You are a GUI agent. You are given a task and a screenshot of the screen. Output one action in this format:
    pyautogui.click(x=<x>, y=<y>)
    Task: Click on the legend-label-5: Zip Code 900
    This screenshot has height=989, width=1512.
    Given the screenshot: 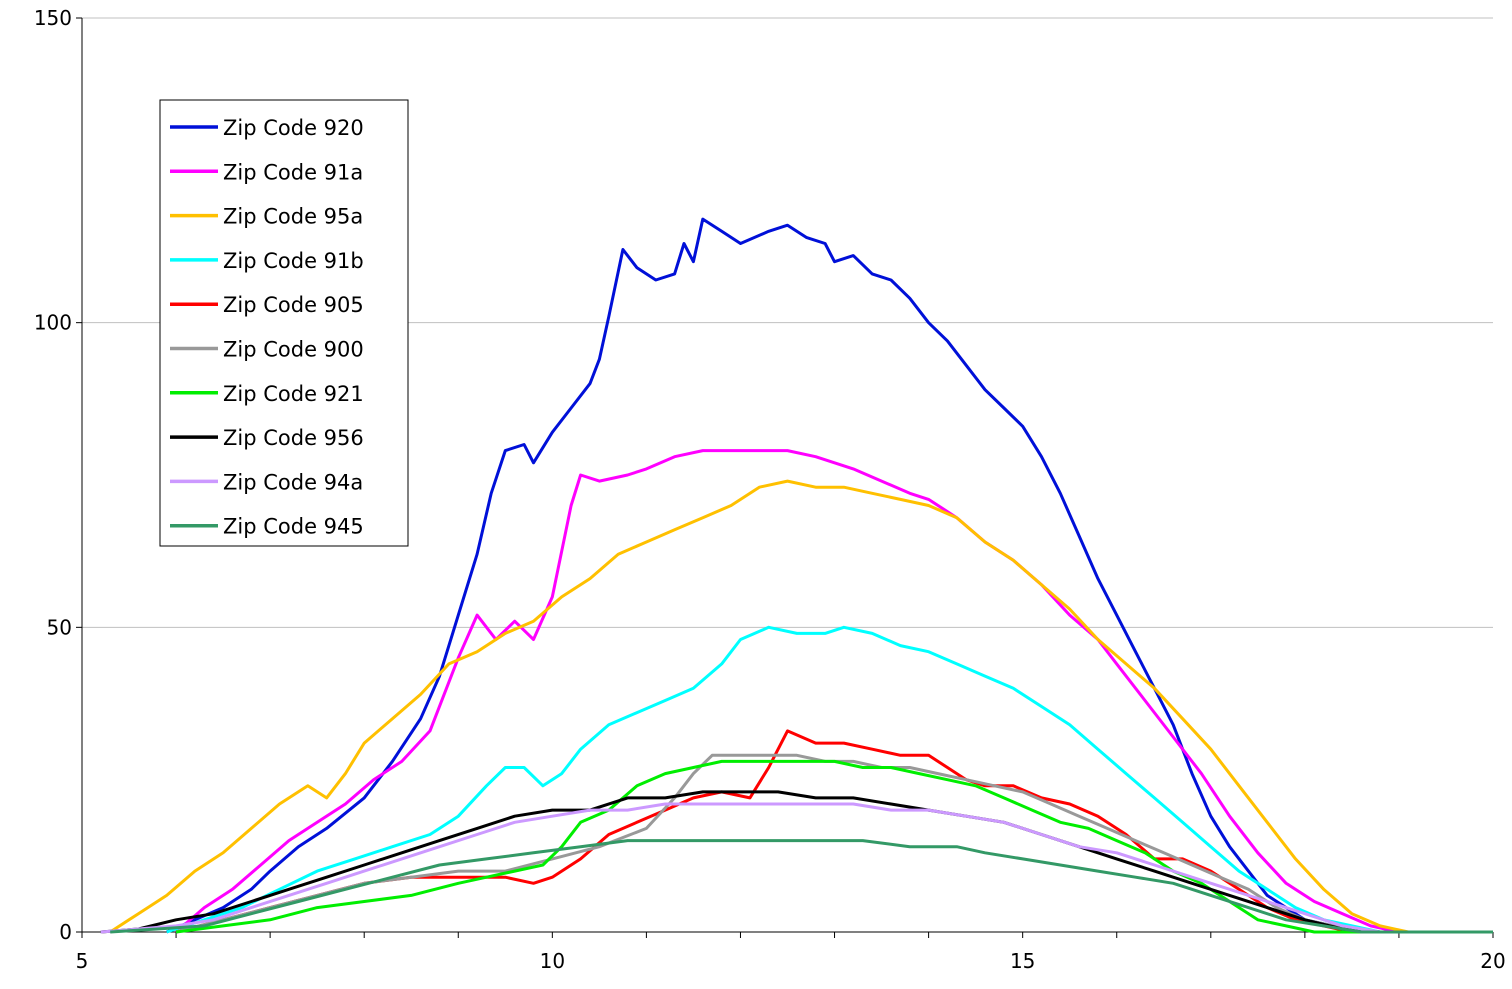 What is the action you would take?
    pyautogui.click(x=293, y=350)
    